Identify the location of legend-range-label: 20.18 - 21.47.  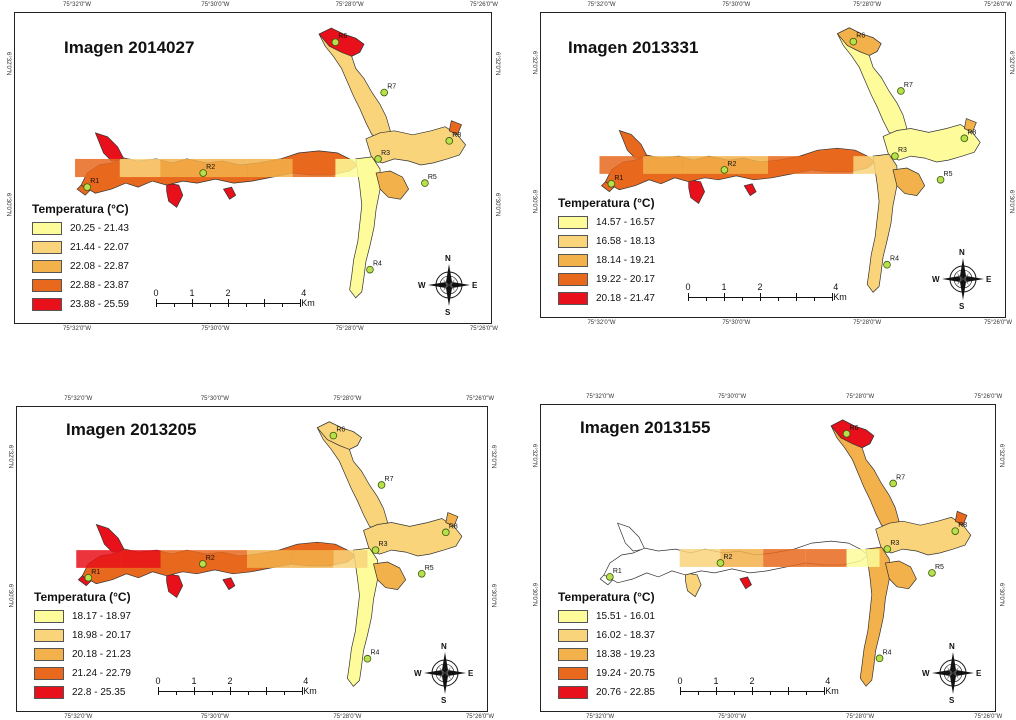
(625, 298).